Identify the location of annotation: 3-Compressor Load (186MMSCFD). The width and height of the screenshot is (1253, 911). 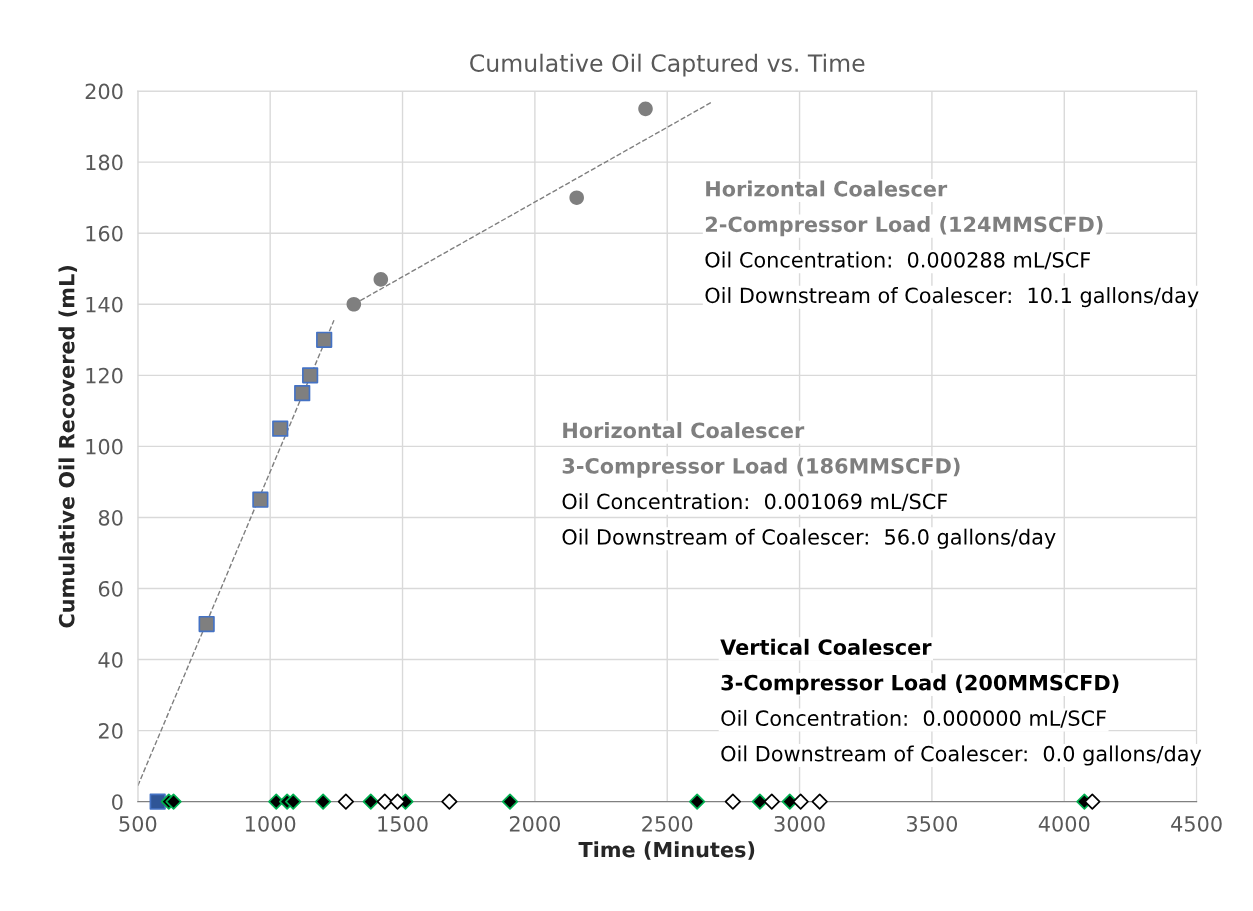
(761, 467).